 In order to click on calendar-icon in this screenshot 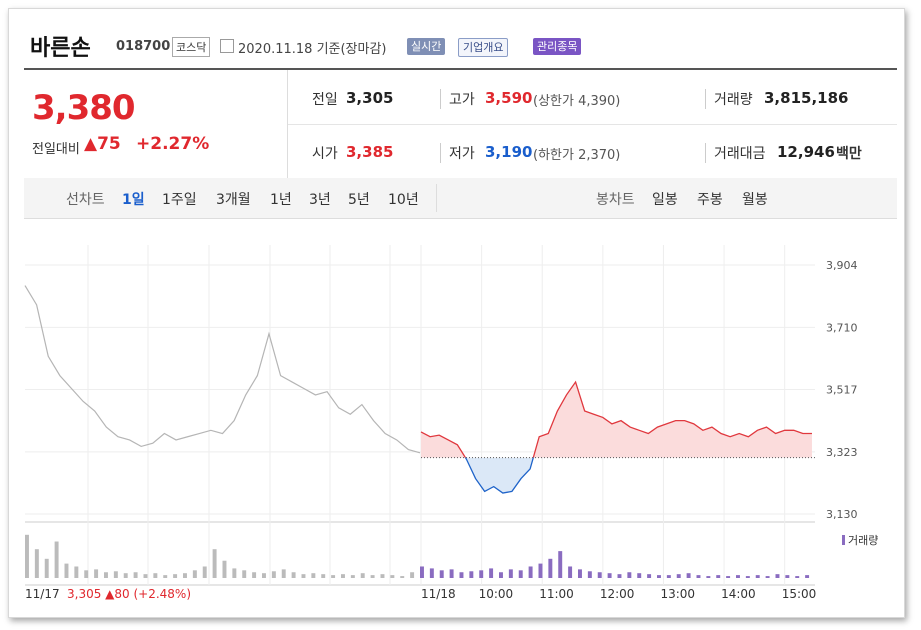, I will do `click(227, 46)`.